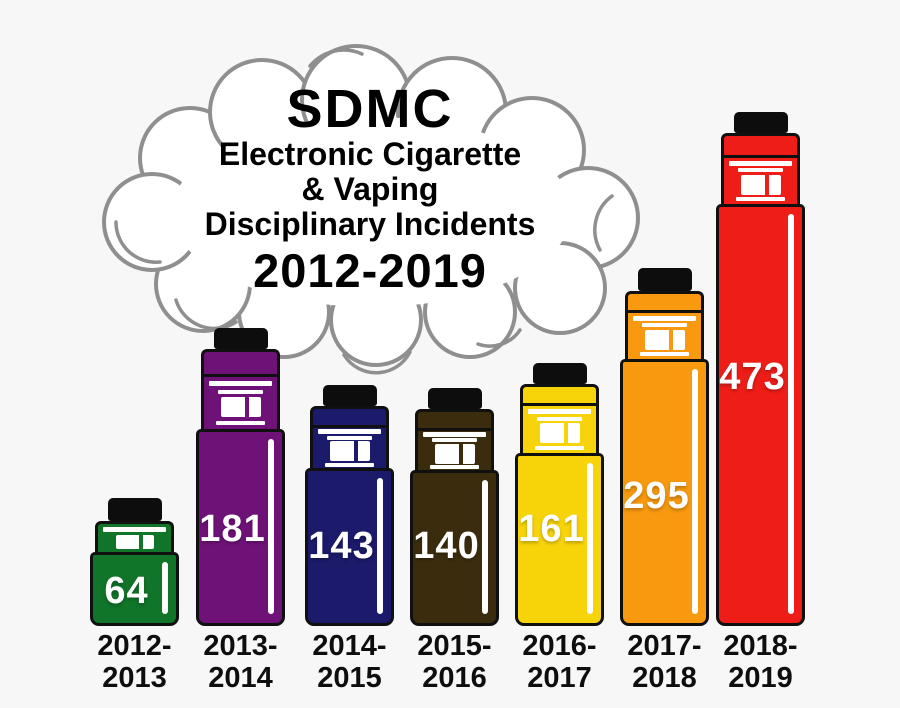  Describe the element at coordinates (664, 677) in the screenshot. I see `category-label-line: 2018` at that location.